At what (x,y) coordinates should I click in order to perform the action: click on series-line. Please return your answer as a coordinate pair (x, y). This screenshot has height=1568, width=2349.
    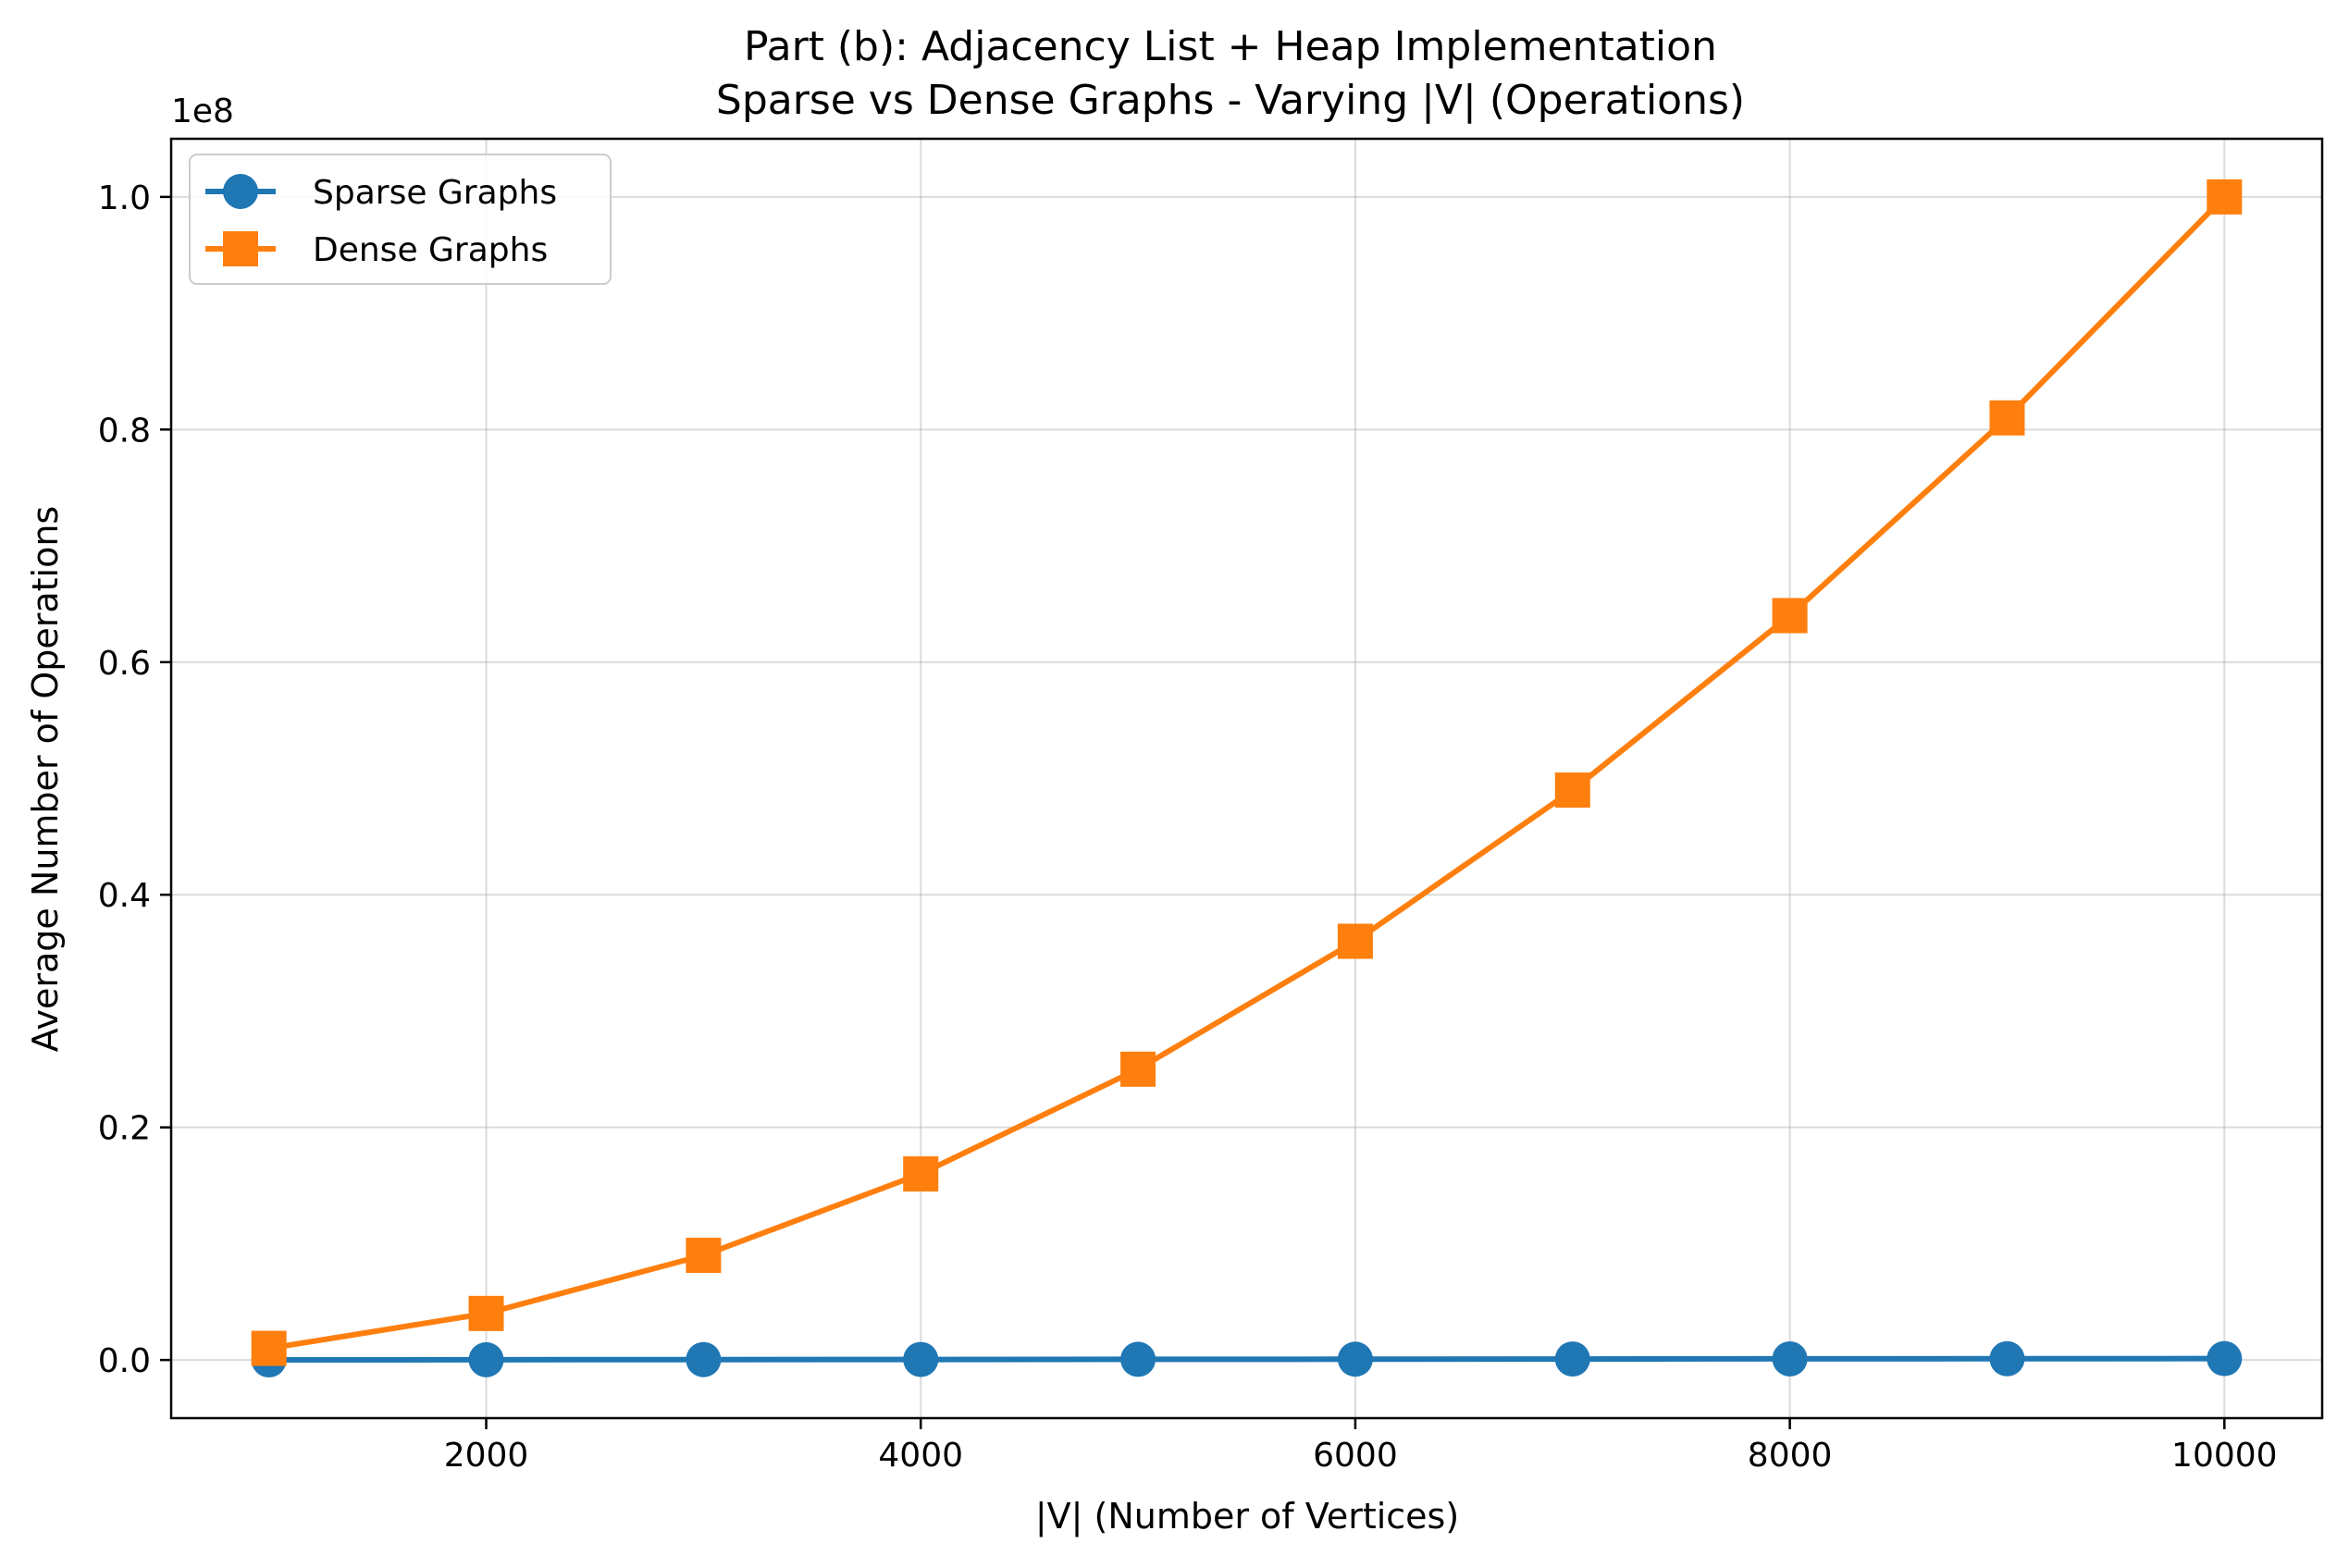
    Looking at the image, I should click on (1247, 1359).